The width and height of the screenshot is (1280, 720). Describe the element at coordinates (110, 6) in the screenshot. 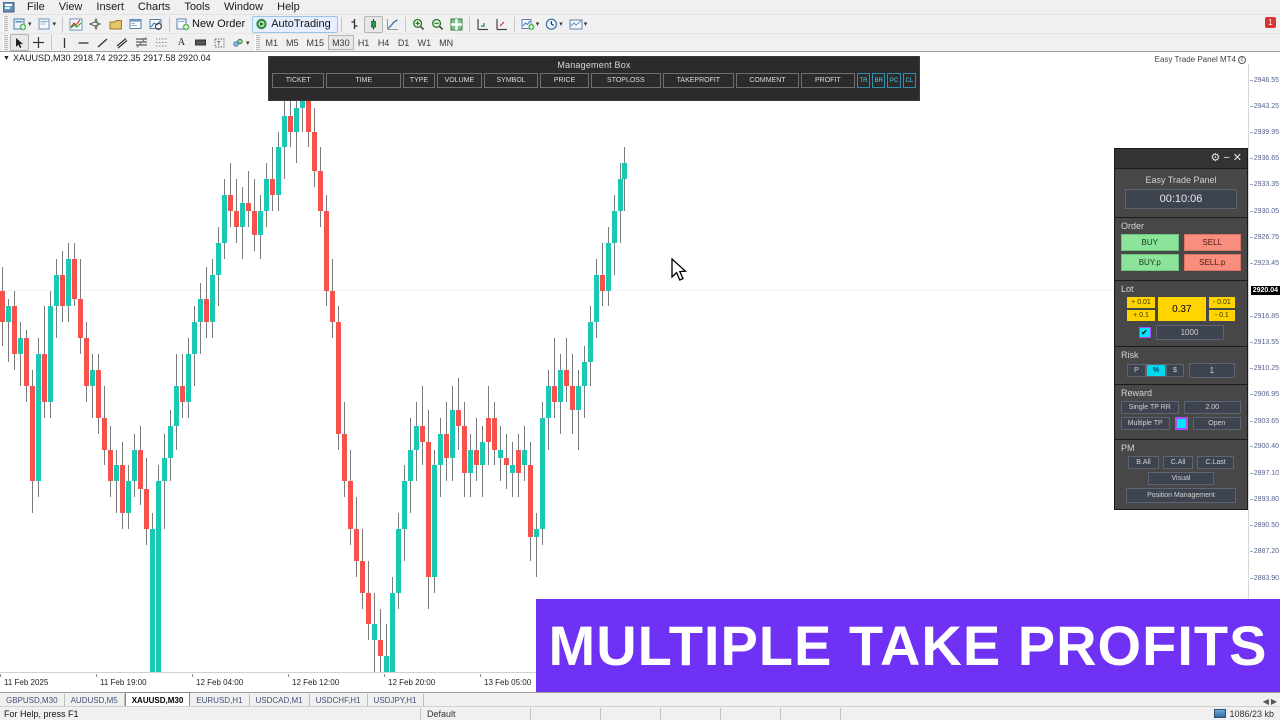

I see `menu-insert: Insert` at that location.